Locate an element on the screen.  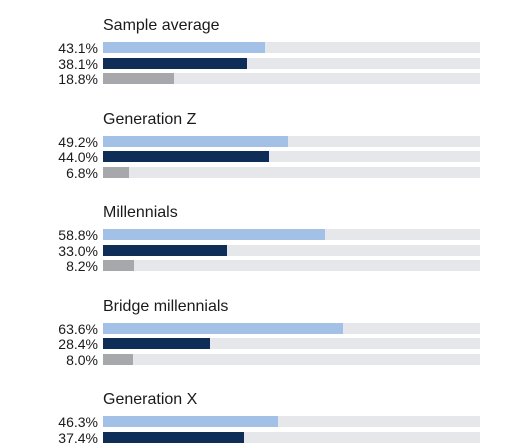
data-label: 8.0% is located at coordinates (82, 359).